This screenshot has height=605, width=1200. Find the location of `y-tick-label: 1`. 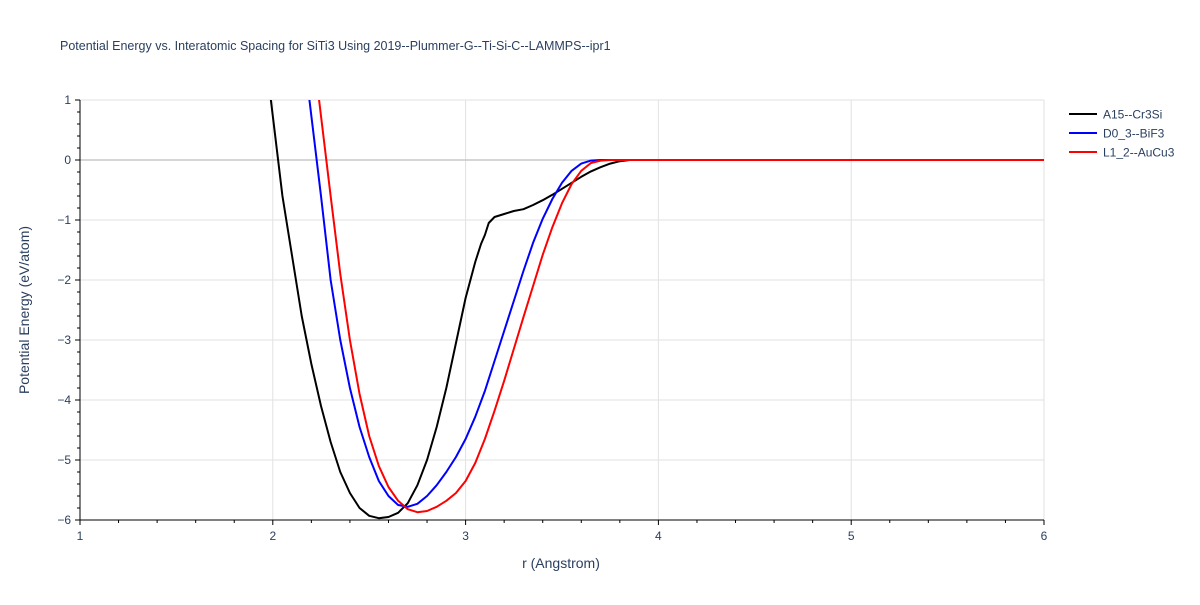

y-tick-label: 1 is located at coordinates (67, 100).